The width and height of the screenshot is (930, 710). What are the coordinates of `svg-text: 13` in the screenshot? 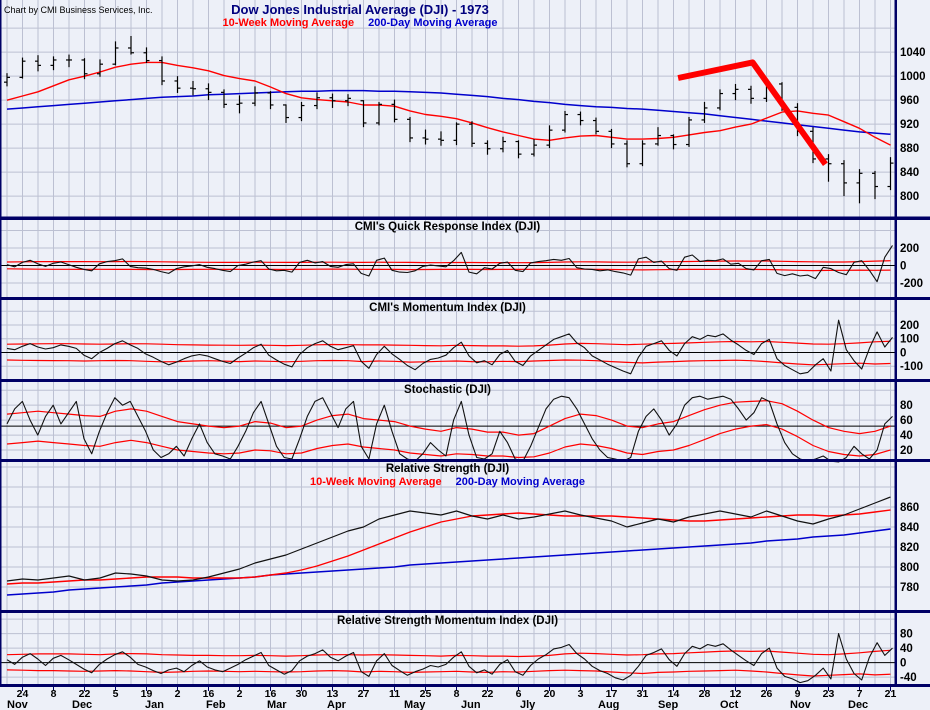 It's located at (333, 694).